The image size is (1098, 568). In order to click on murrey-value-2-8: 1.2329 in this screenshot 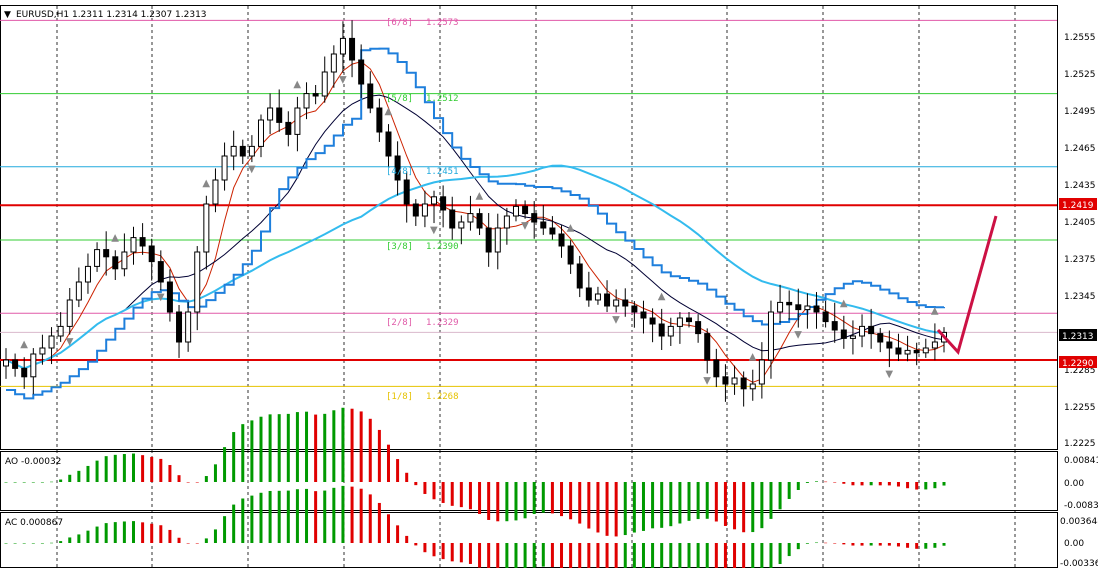, I will do `click(442, 323)`.